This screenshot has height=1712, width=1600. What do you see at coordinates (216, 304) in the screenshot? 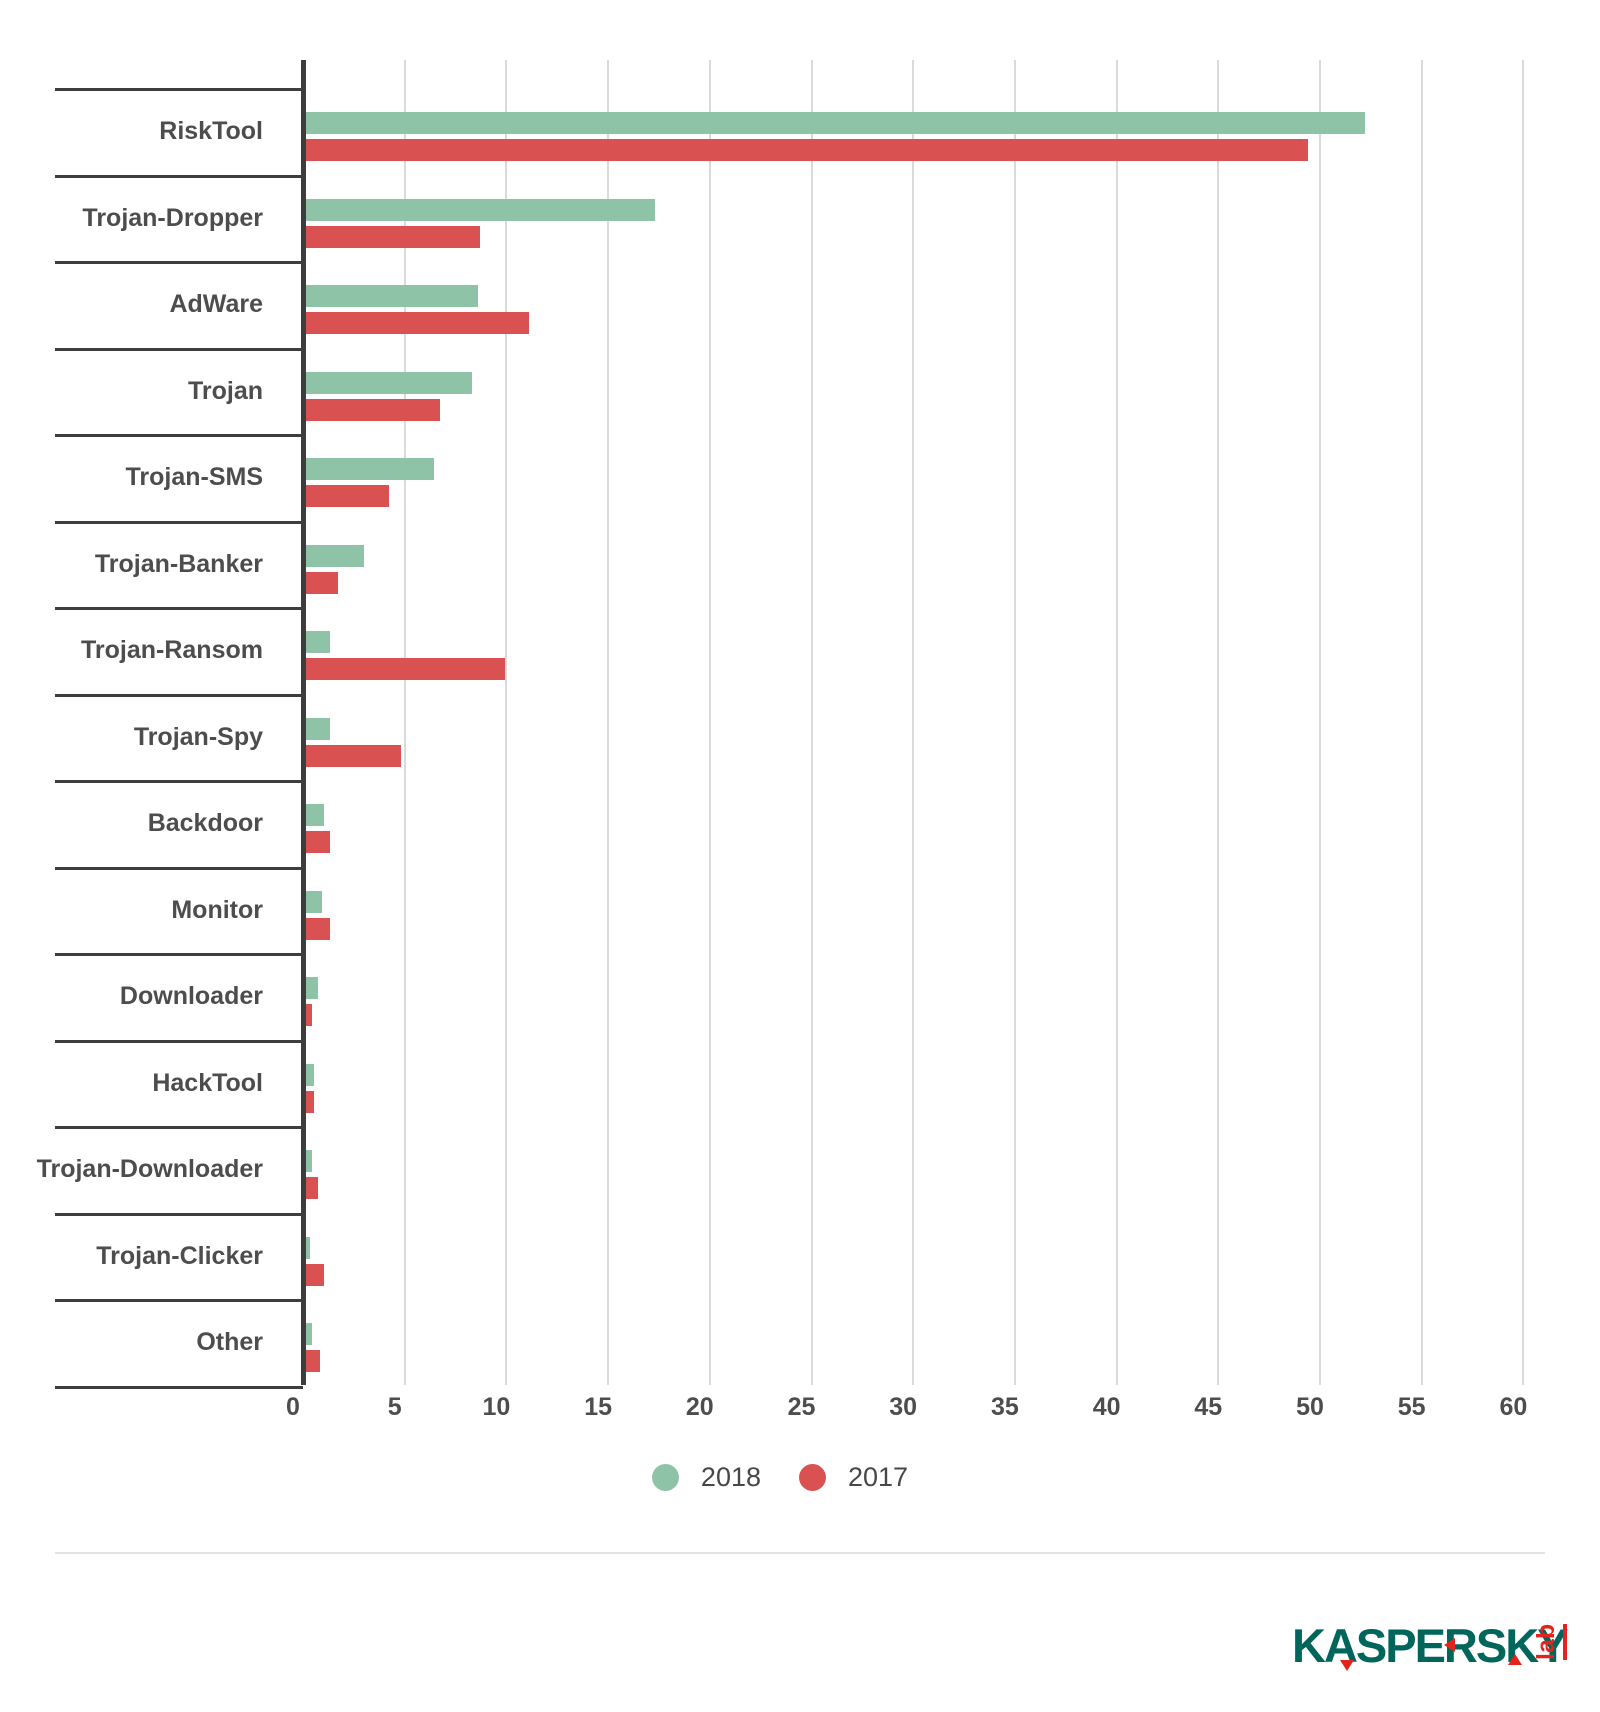
I see `category-label: AdWare` at bounding box center [216, 304].